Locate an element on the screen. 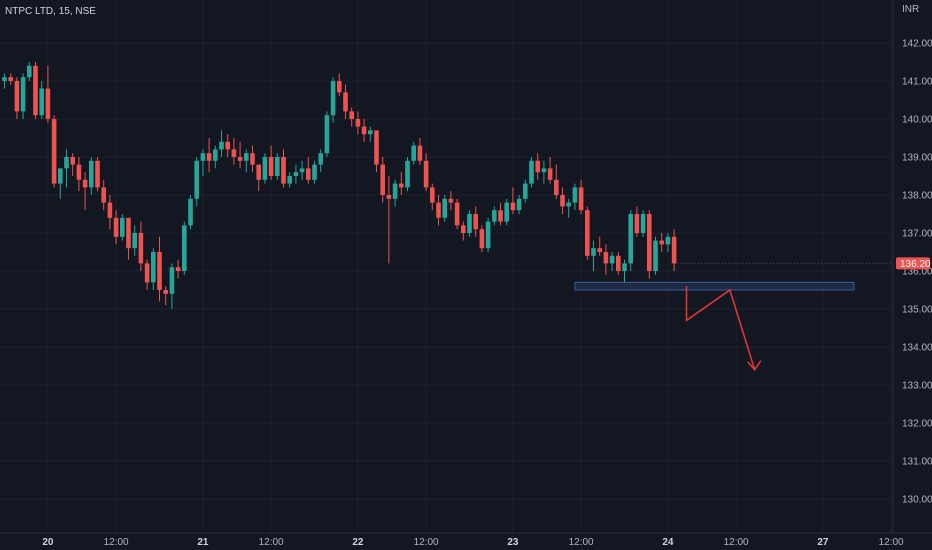  x-tick-label: 27 is located at coordinates (823, 542).